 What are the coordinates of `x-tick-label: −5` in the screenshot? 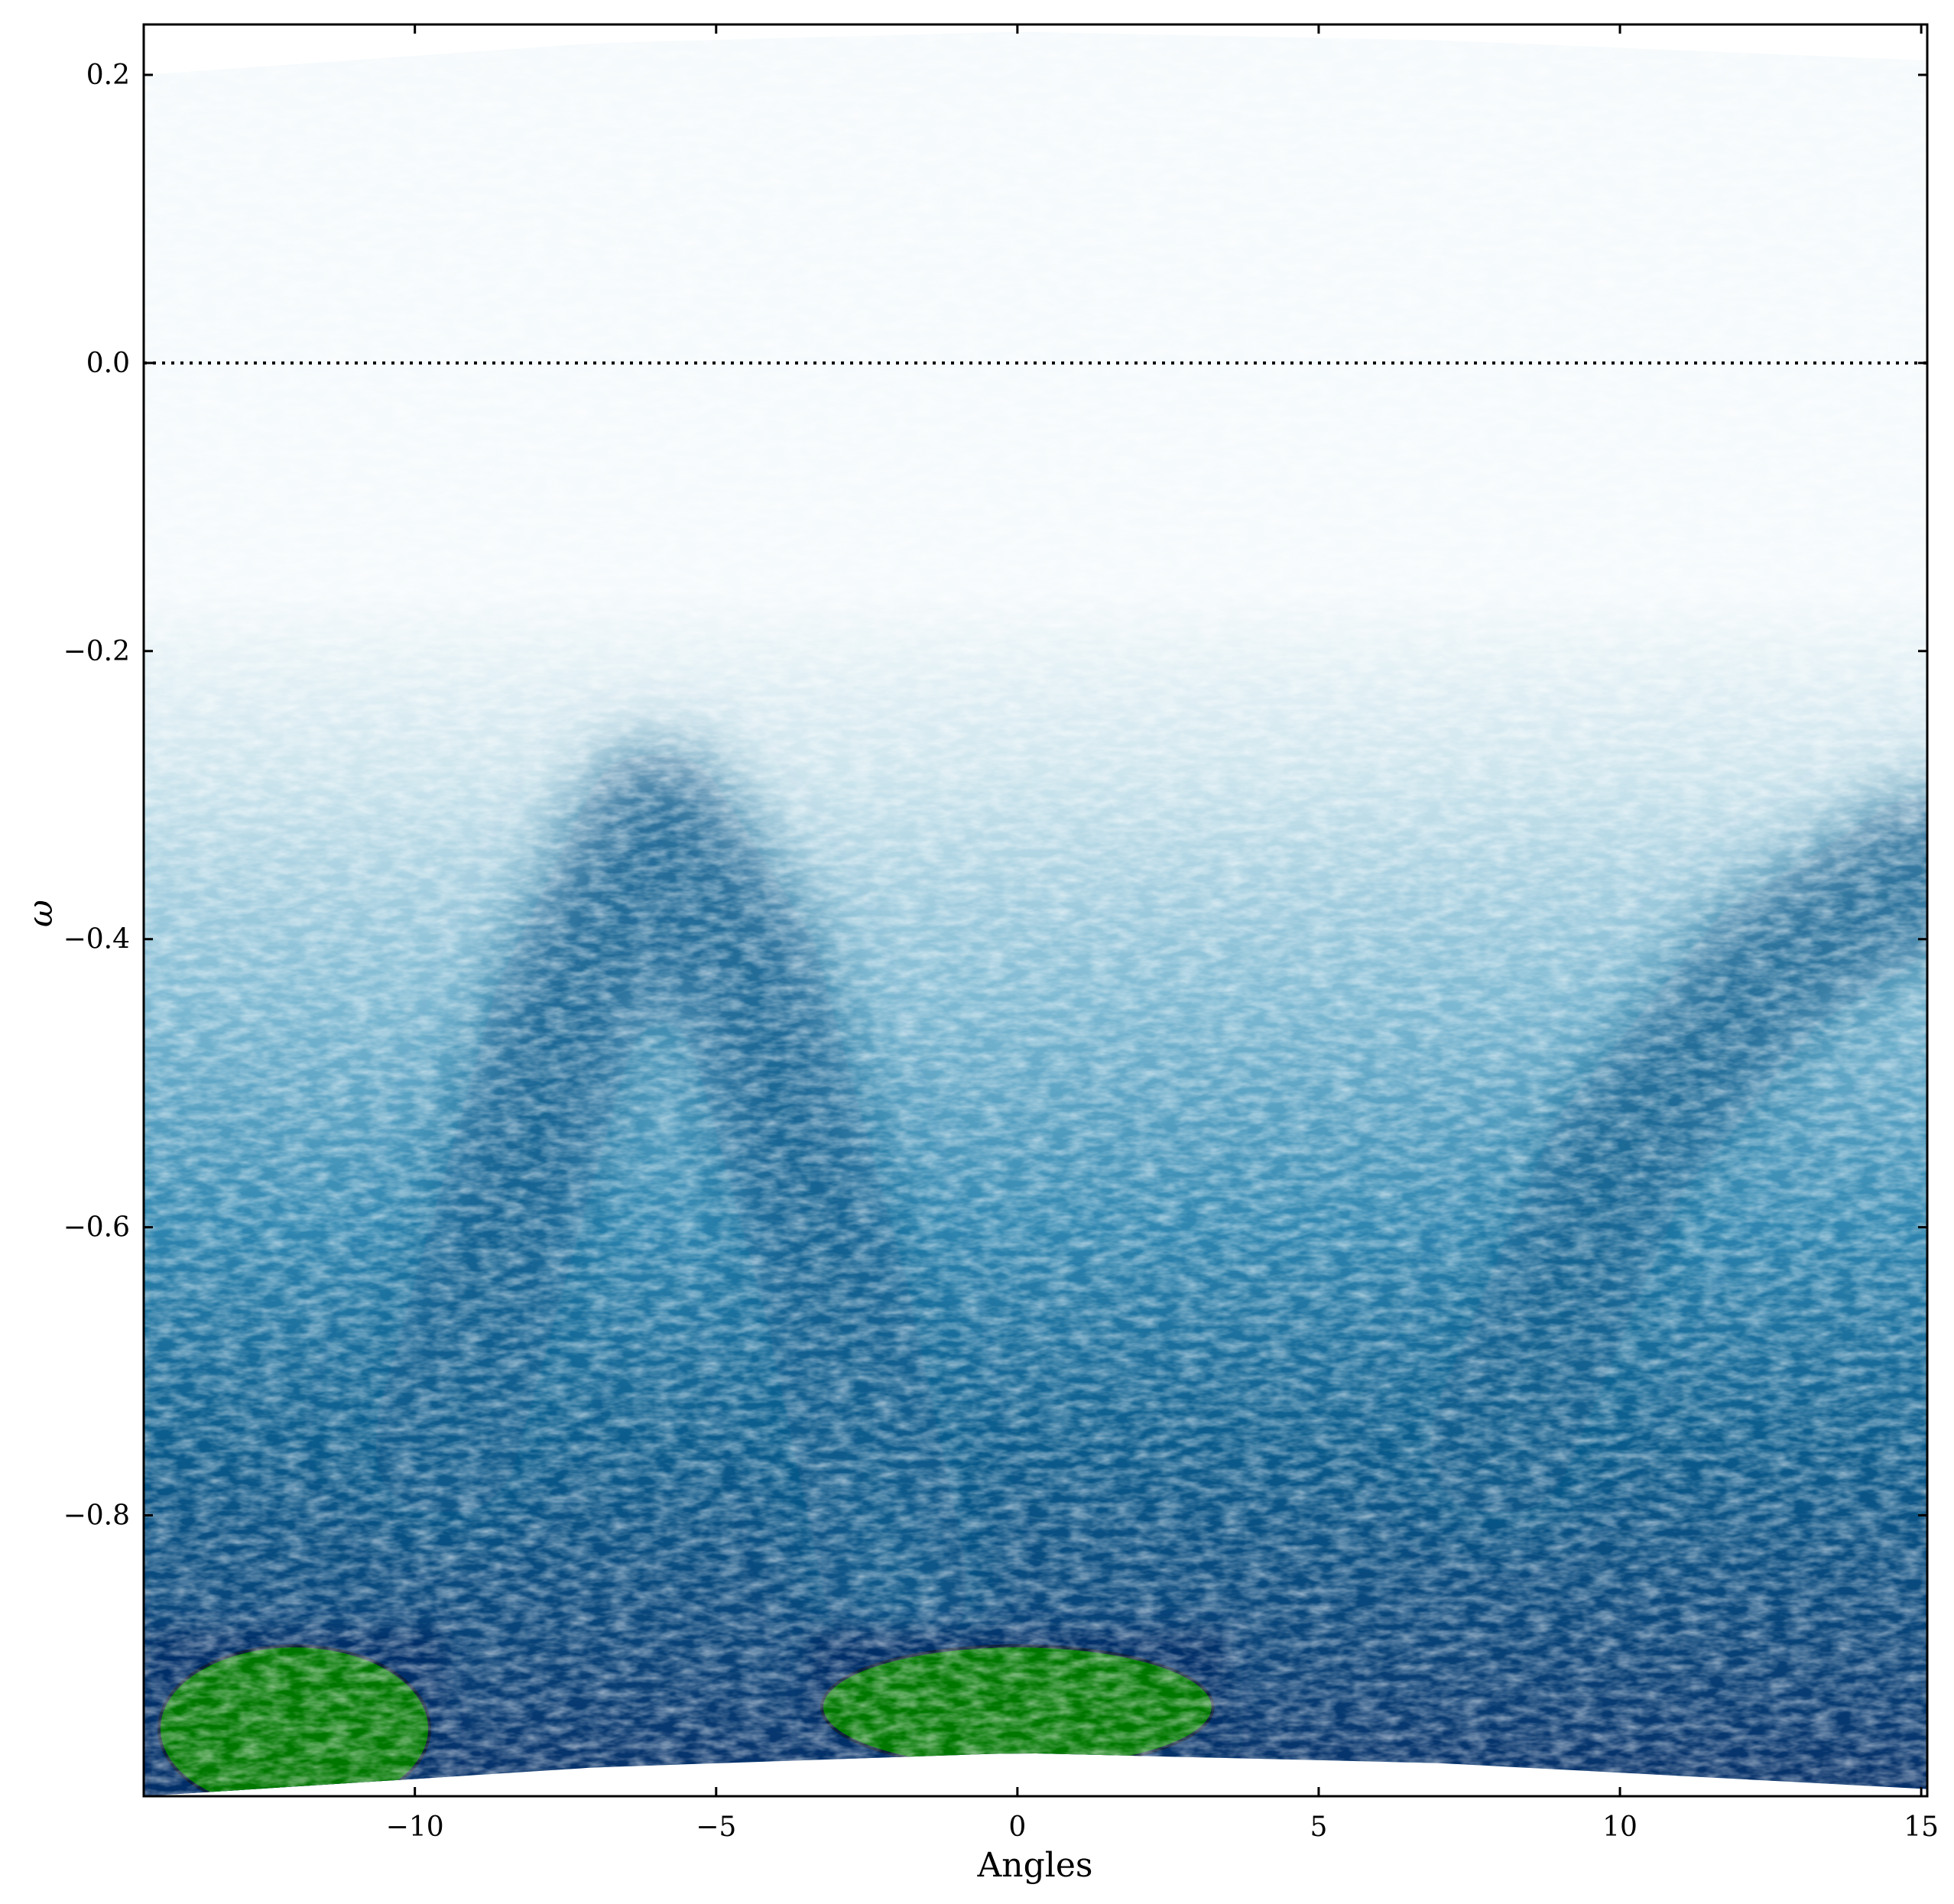 It's located at (716, 1827).